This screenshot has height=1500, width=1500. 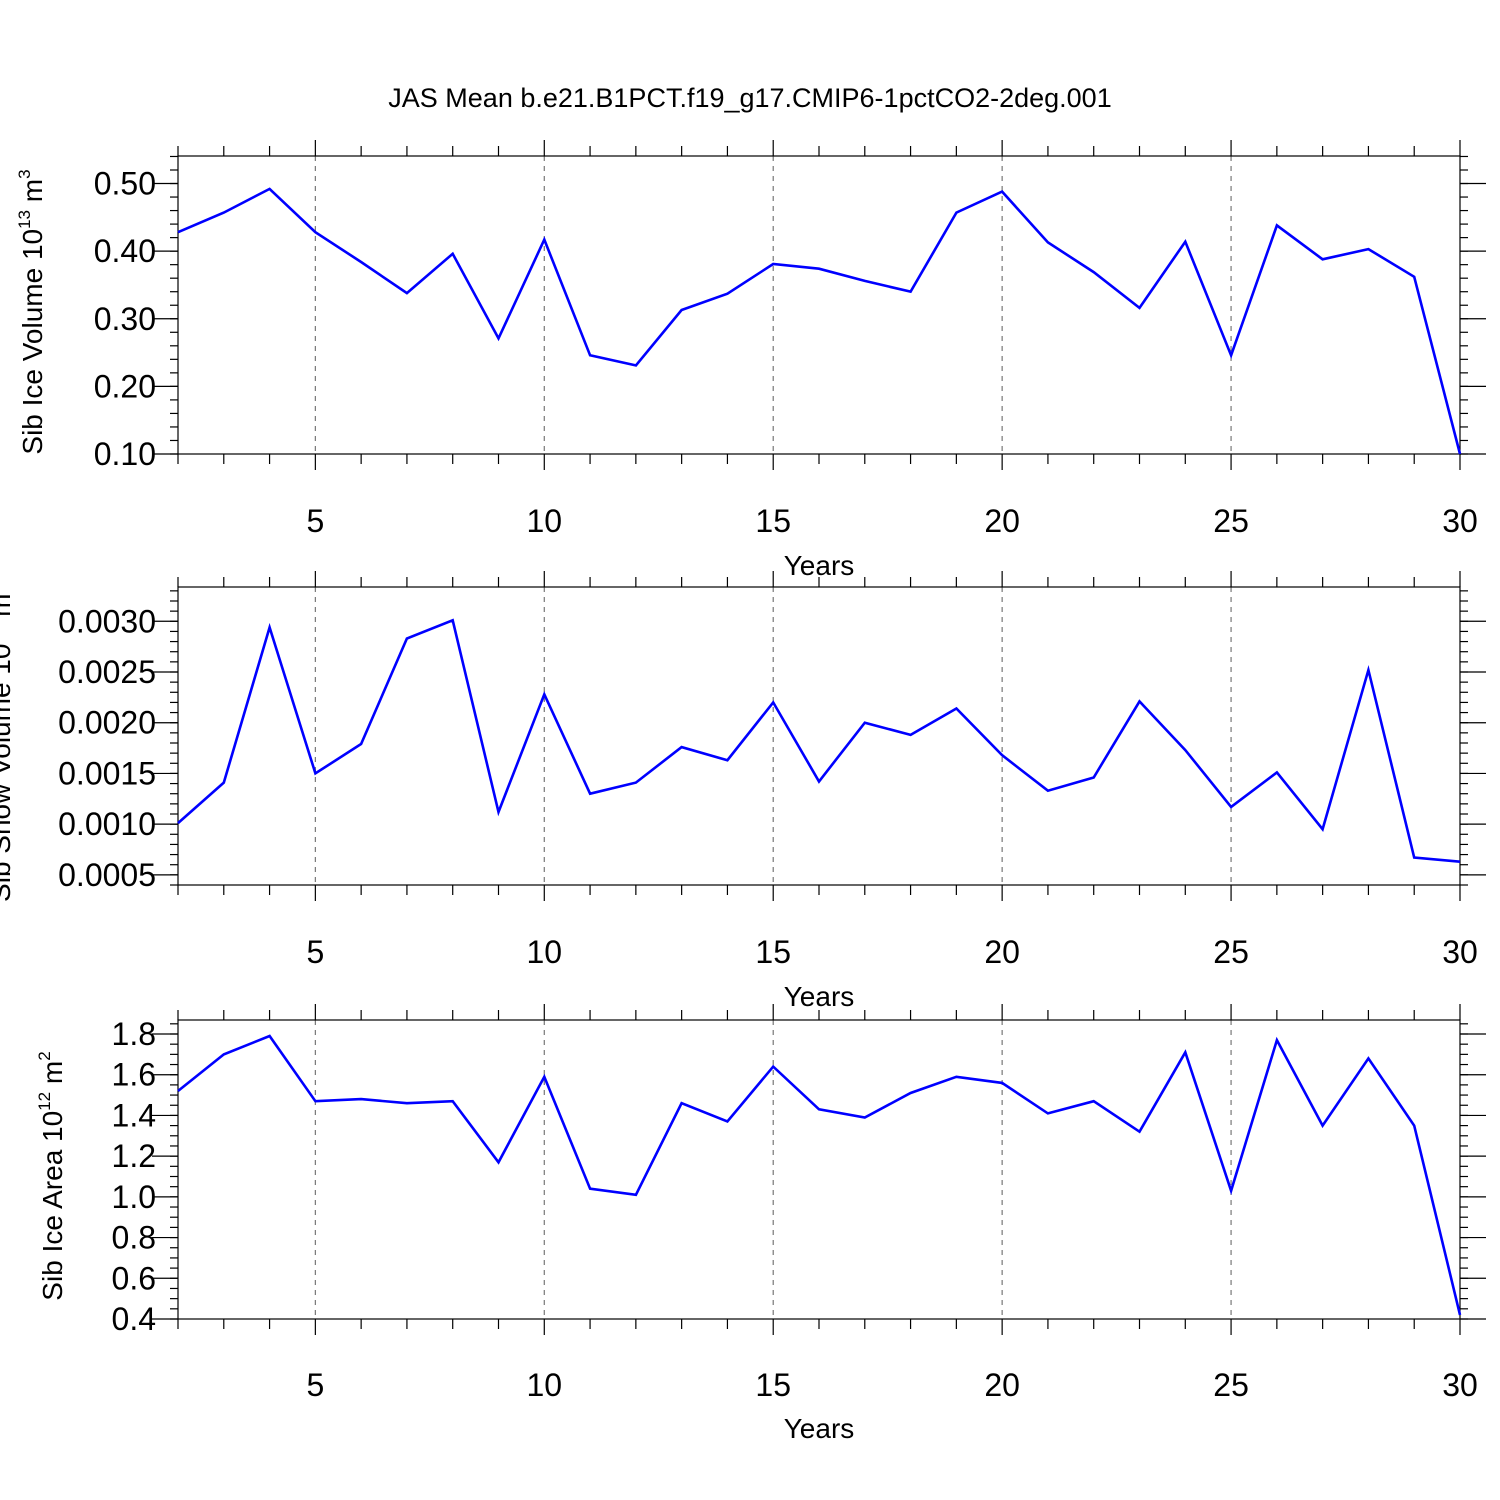 I want to click on y-axis-label: Sib Ice Volume 1013 m3, so click(x=31, y=311).